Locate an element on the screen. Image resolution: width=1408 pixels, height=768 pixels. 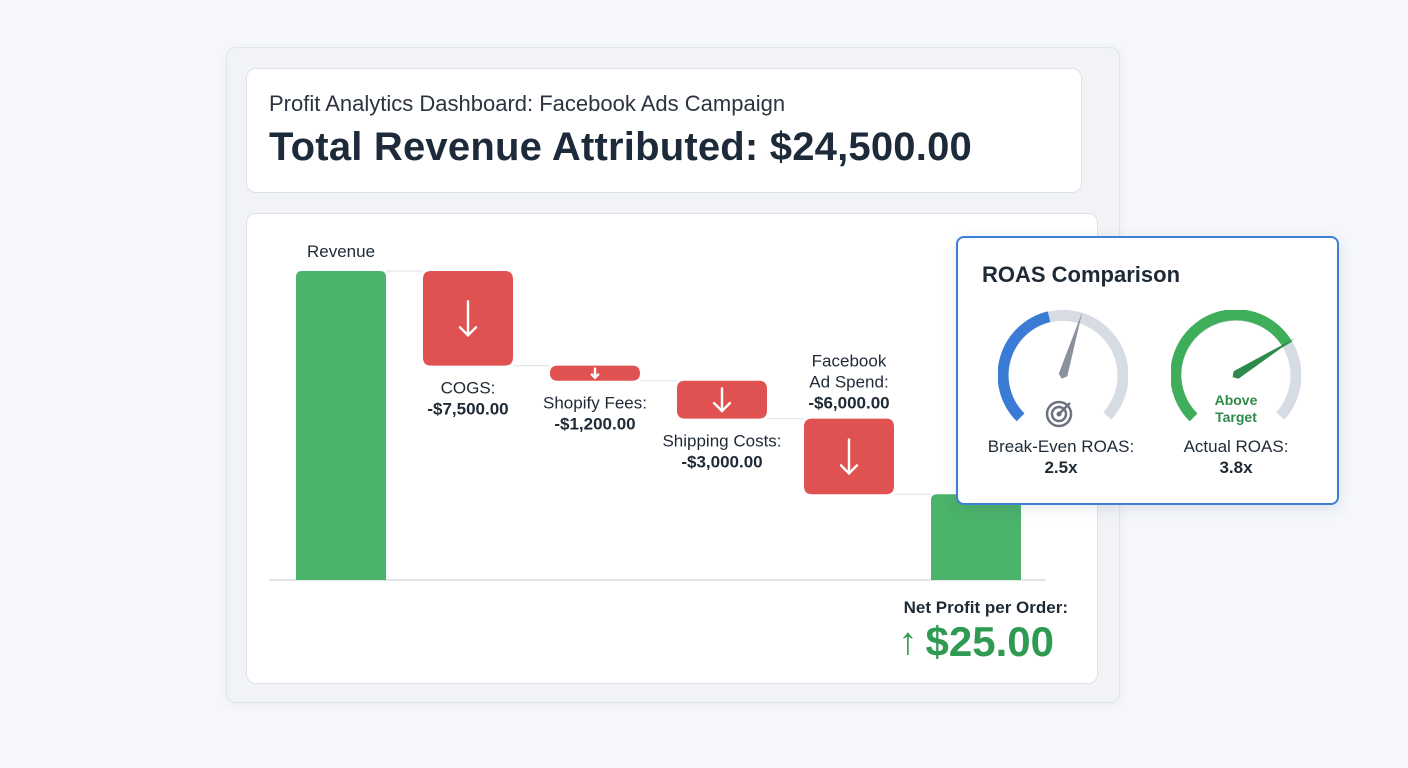
above-target-badge: Above Target is located at coordinates (1236, 408).